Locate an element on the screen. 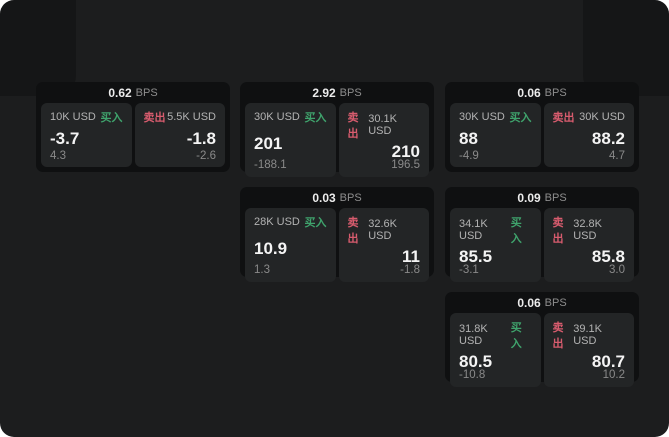  sell-quote-panel: 卖出 30K USD 88.2 4.7 is located at coordinates (588, 135).